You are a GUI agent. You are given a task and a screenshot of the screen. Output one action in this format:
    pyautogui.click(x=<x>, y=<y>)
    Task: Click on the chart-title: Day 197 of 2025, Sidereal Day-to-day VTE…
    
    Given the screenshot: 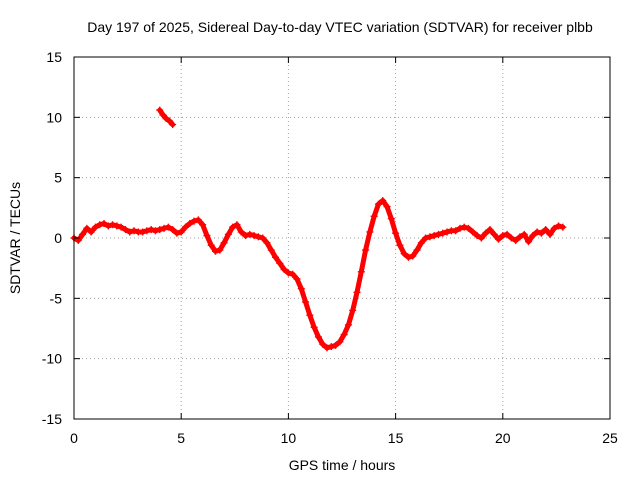 What is the action you would take?
    pyautogui.click(x=340, y=27)
    